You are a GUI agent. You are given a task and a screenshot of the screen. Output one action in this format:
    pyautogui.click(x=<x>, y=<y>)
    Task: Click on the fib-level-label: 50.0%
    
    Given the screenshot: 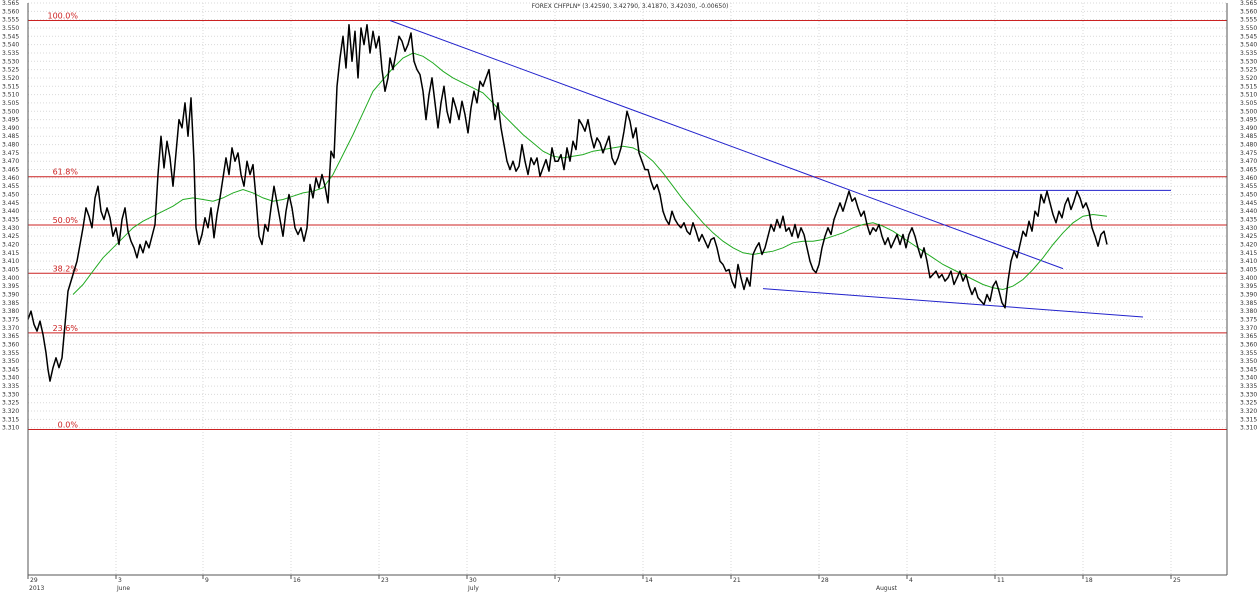 What is the action you would take?
    pyautogui.click(x=66, y=220)
    